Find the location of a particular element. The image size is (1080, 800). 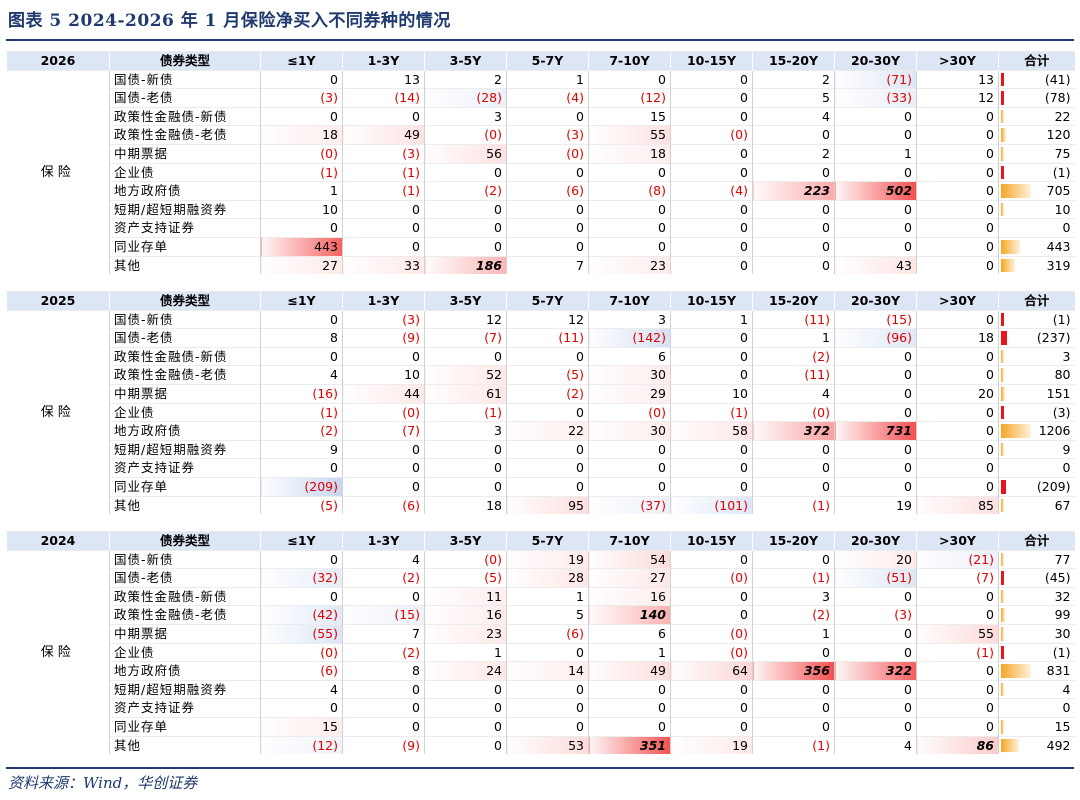

bond-type-label: 国债-老债 is located at coordinates (185, 578).